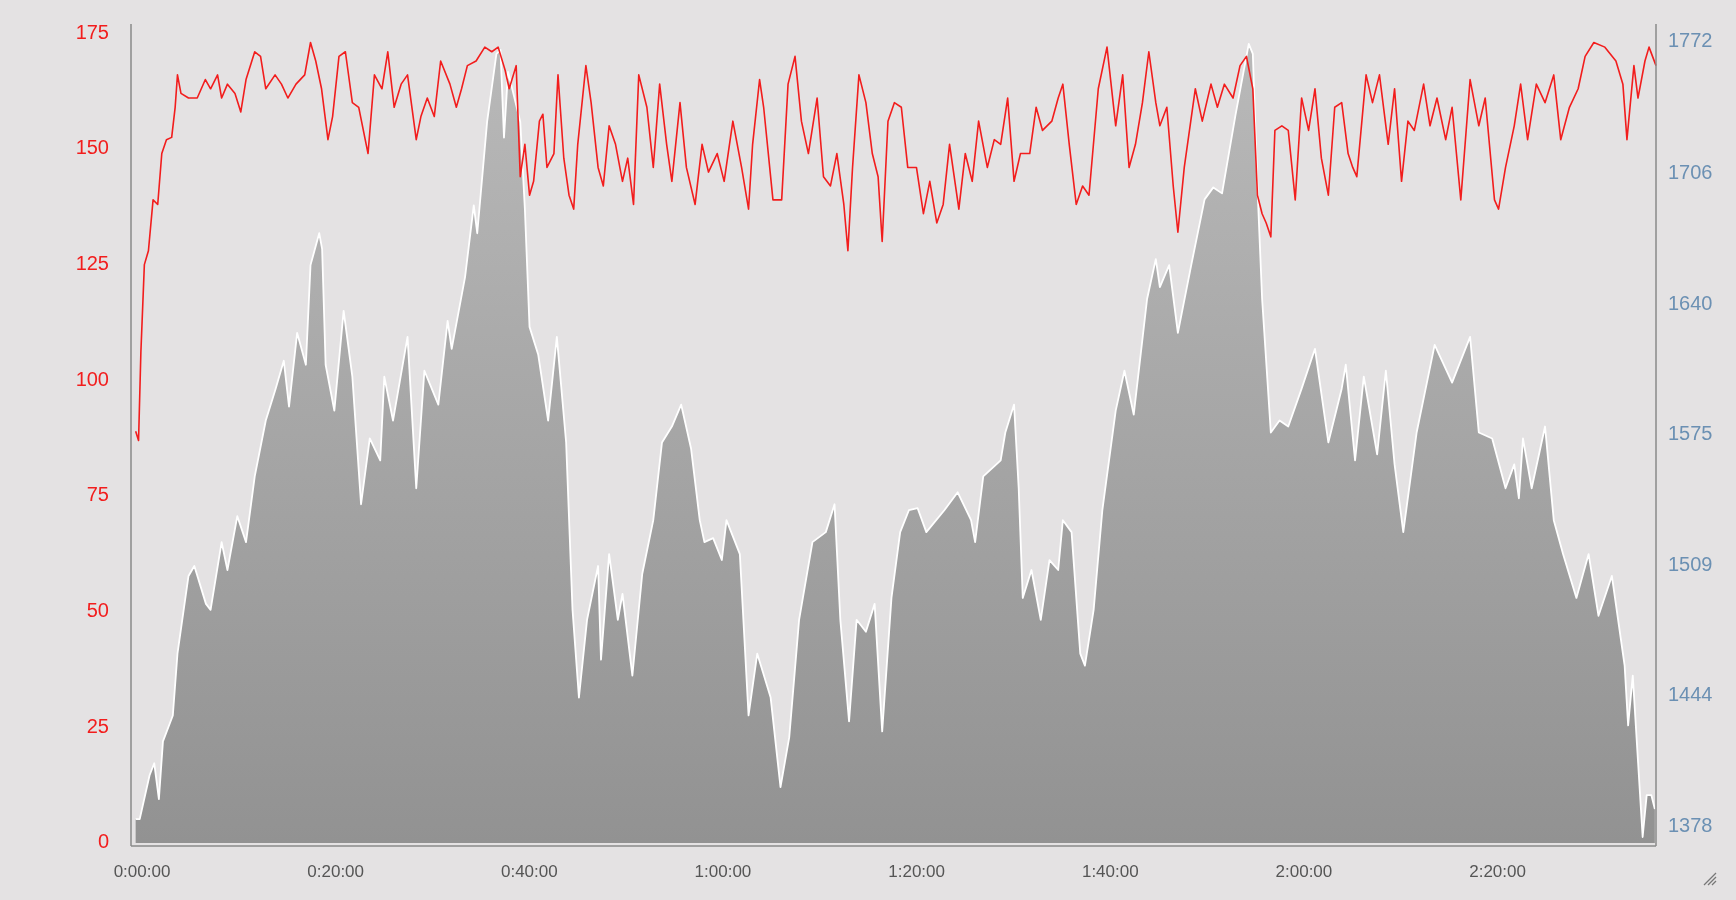 The height and width of the screenshot is (900, 1736). I want to click on y2-tick-label: 1575, so click(1690, 432).